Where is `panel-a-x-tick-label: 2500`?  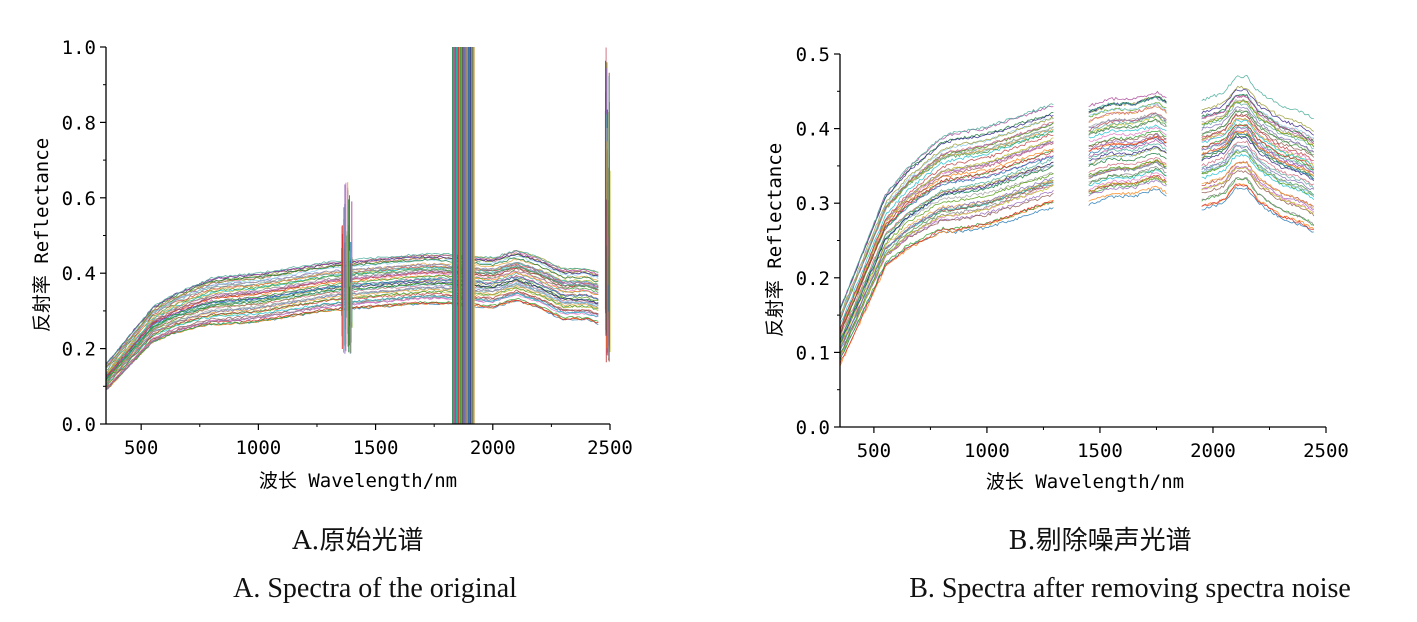
panel-a-x-tick-label: 2500 is located at coordinates (610, 448).